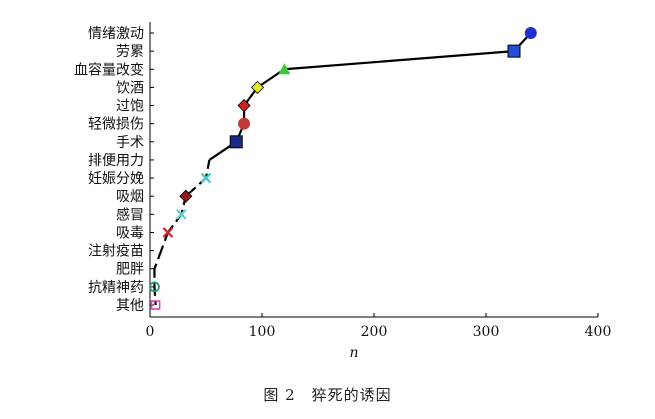  What do you see at coordinates (130, 214) in the screenshot?
I see `category-label-10: 感冒` at bounding box center [130, 214].